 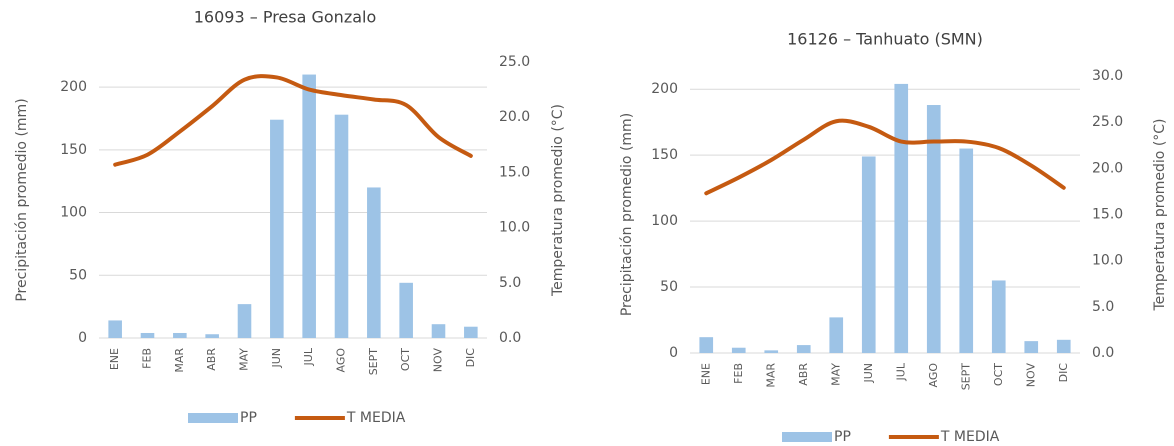 I want to click on chart-title: 16093 – Presa Gonzalo, so click(x=285, y=17).